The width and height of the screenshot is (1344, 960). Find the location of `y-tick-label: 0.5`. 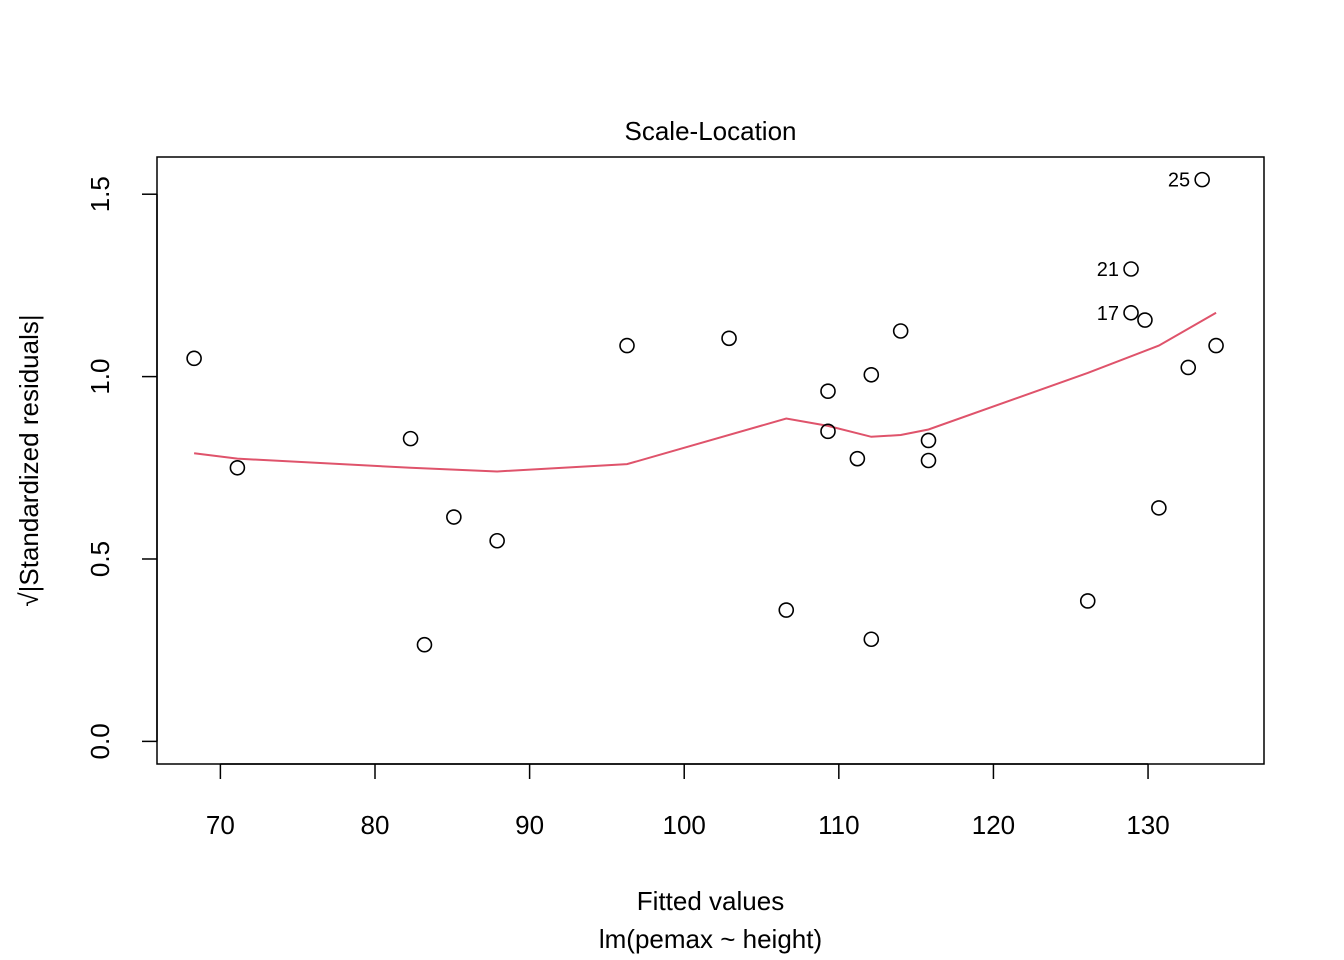

y-tick-label: 0.5 is located at coordinates (100, 559).